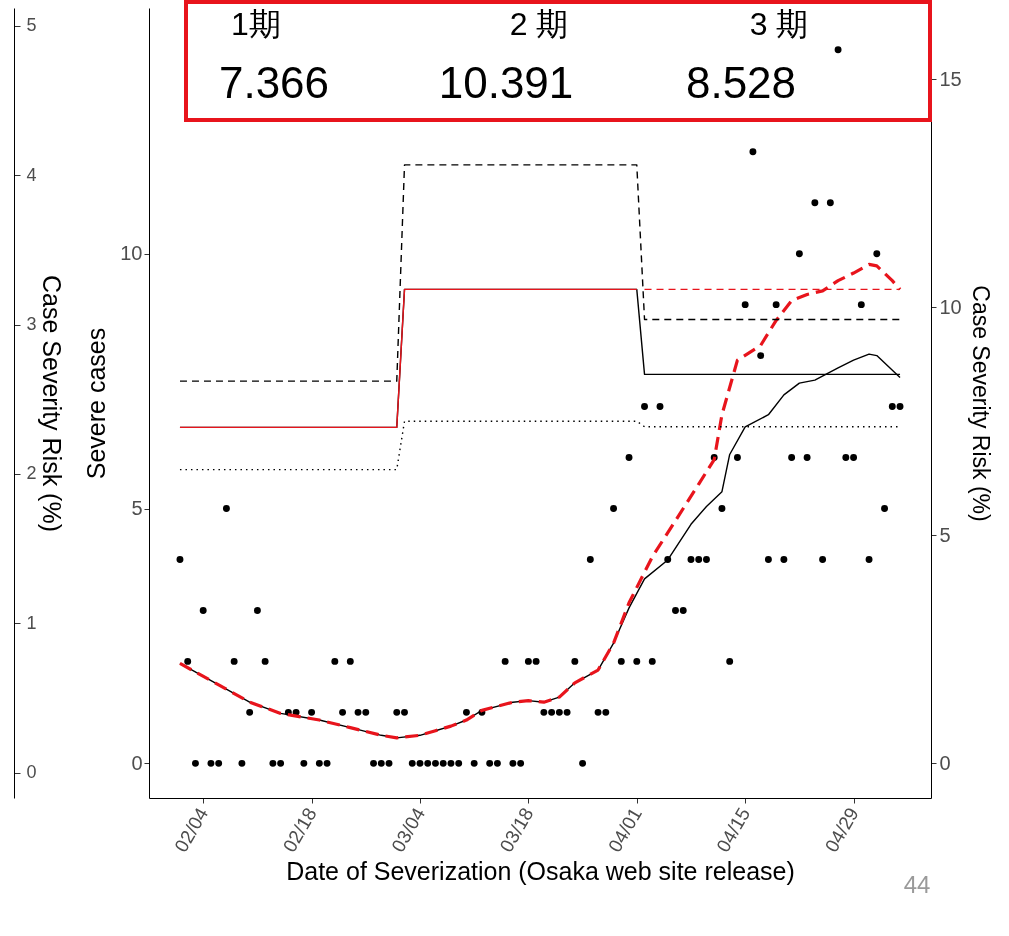 The width and height of the screenshot is (1009, 936). Describe the element at coordinates (540, 870) in the screenshot. I see `x-axis-title: Date of Severization (Osaka web site release)` at that location.